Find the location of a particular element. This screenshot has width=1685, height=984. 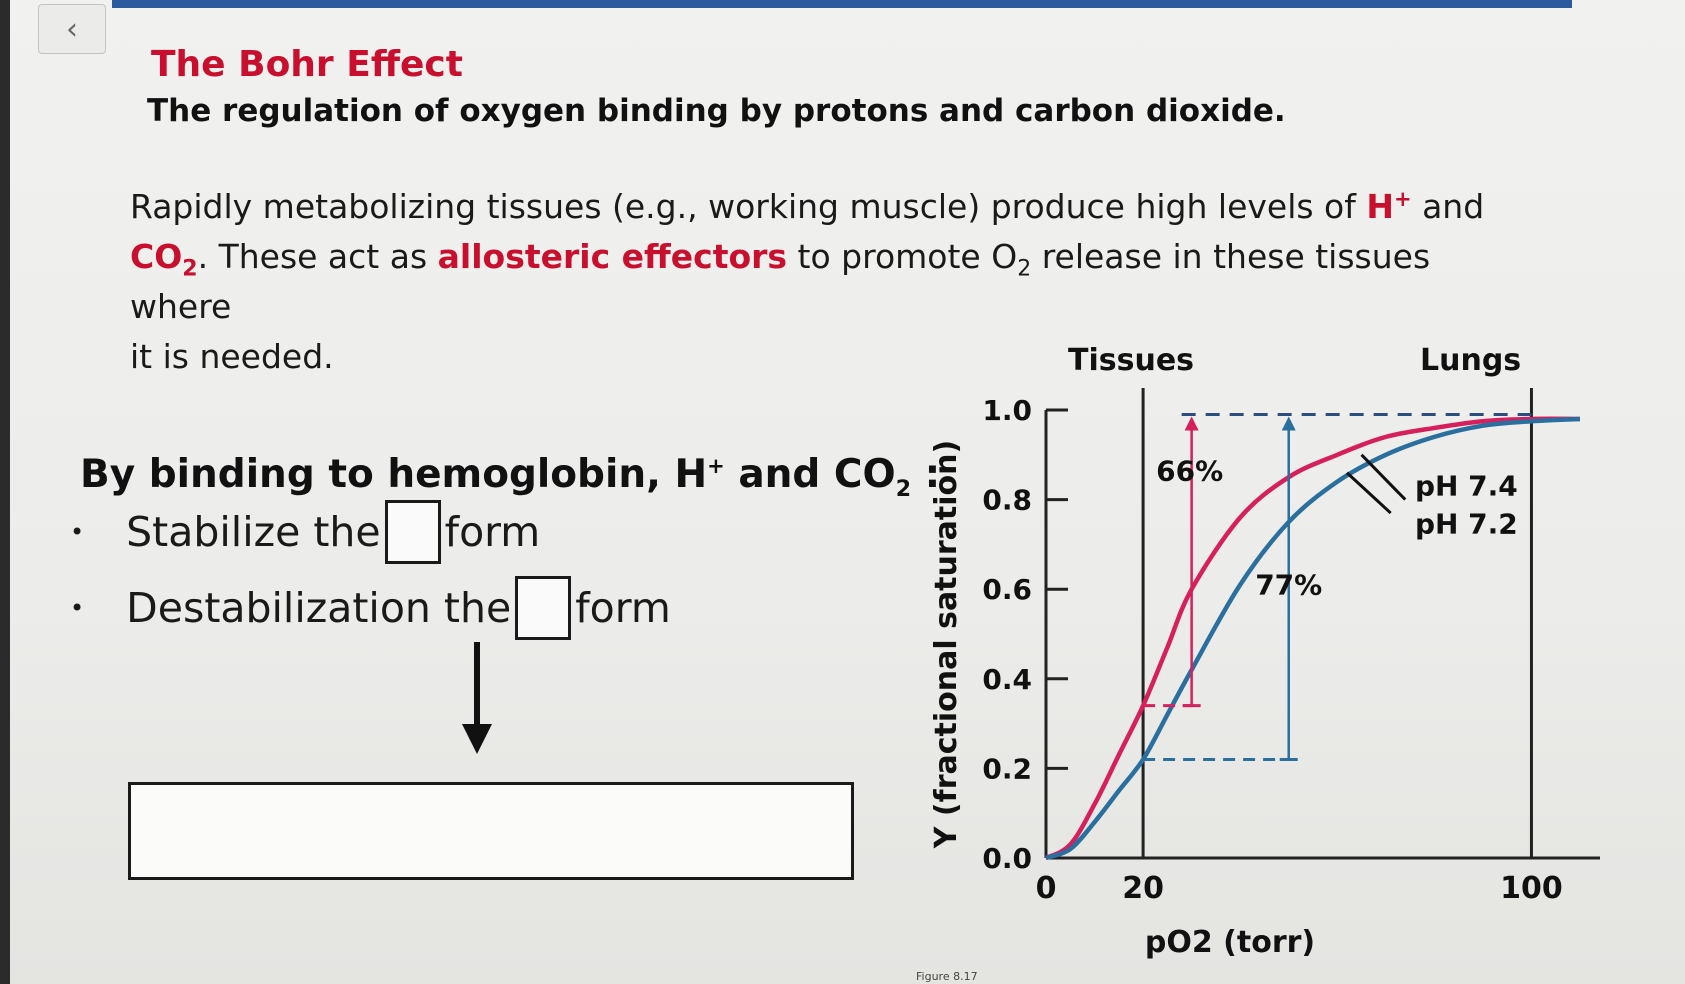

bullet-destabilize: • Destabilization the form is located at coordinates (370, 608).